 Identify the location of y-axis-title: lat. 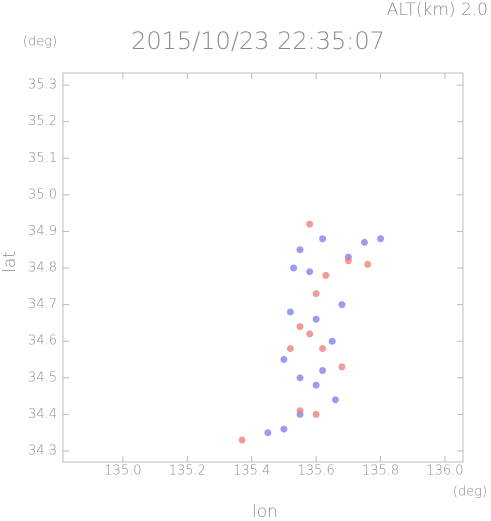
(10, 262).